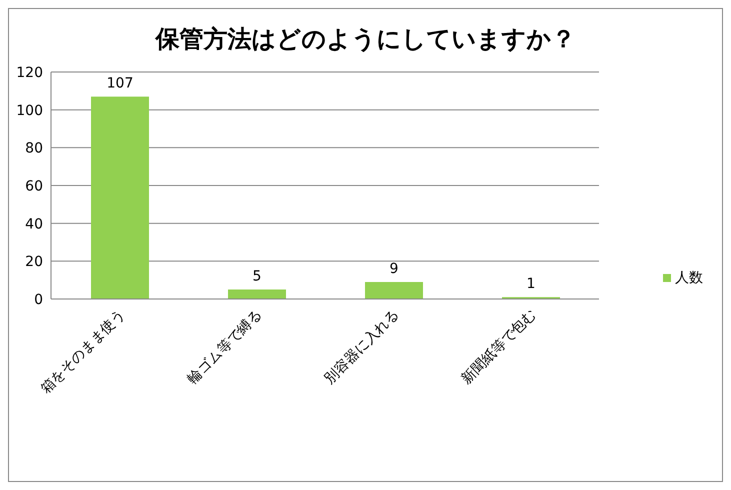 The image size is (731, 490). What do you see at coordinates (394, 268) in the screenshot?
I see `data-label: 9` at bounding box center [394, 268].